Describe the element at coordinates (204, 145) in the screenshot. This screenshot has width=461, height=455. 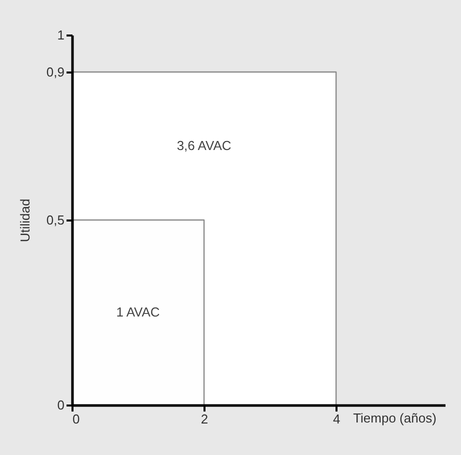
I see `annotation: 3,6 AVAC` at that location.